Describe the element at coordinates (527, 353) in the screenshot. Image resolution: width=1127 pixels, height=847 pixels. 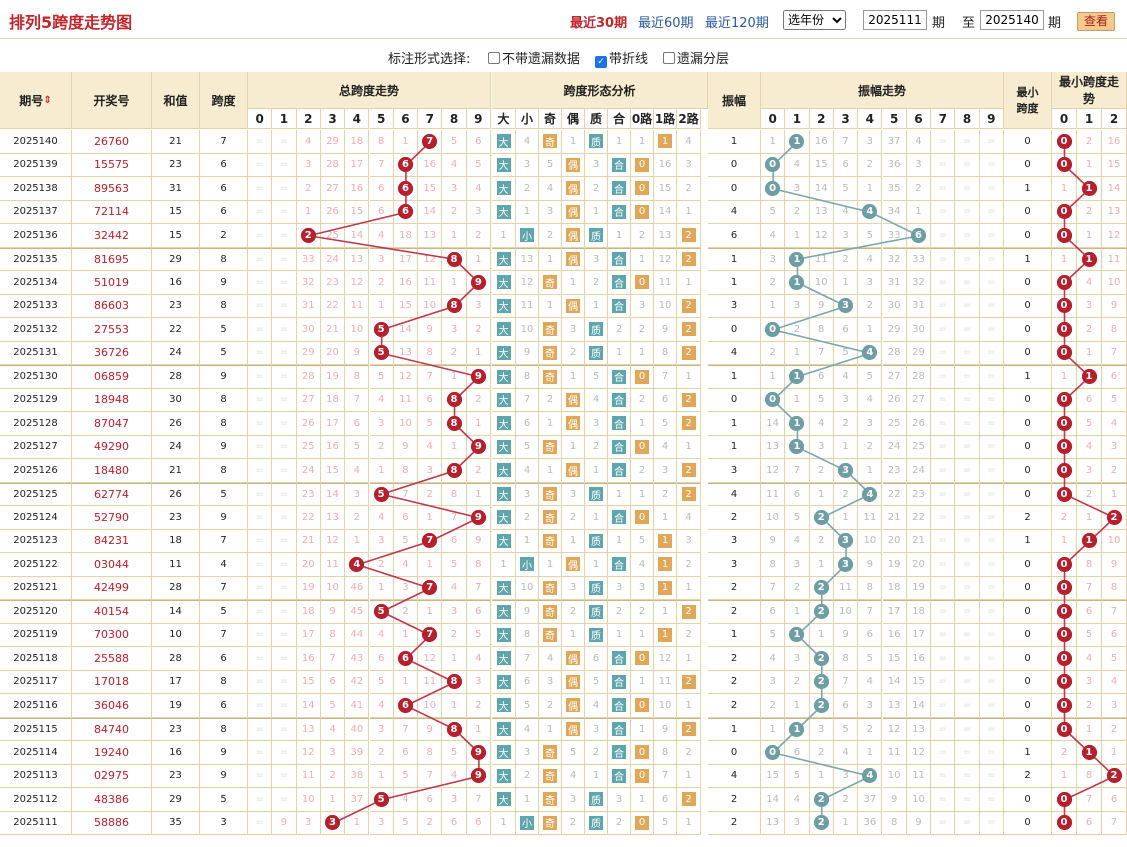
I see `shape-cell: 9` at that location.